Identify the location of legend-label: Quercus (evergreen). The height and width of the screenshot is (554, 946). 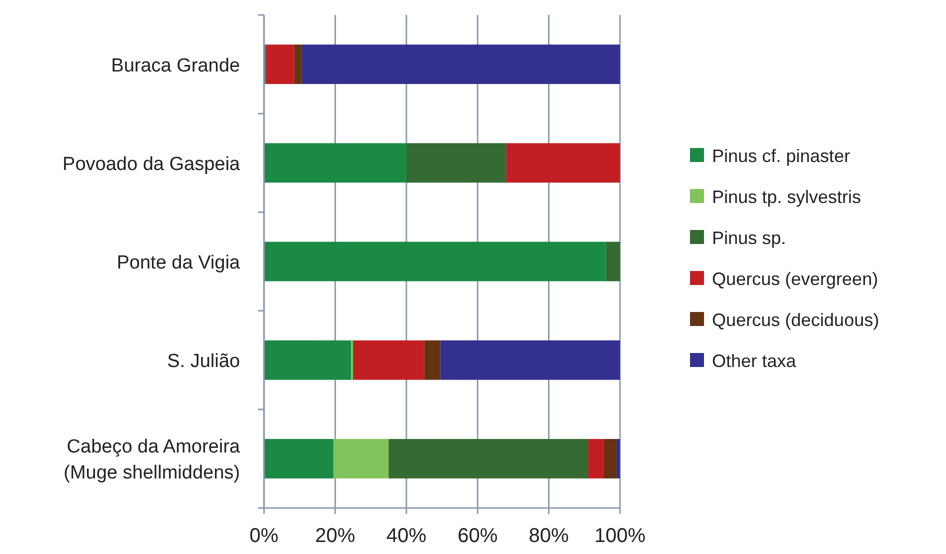
(795, 279).